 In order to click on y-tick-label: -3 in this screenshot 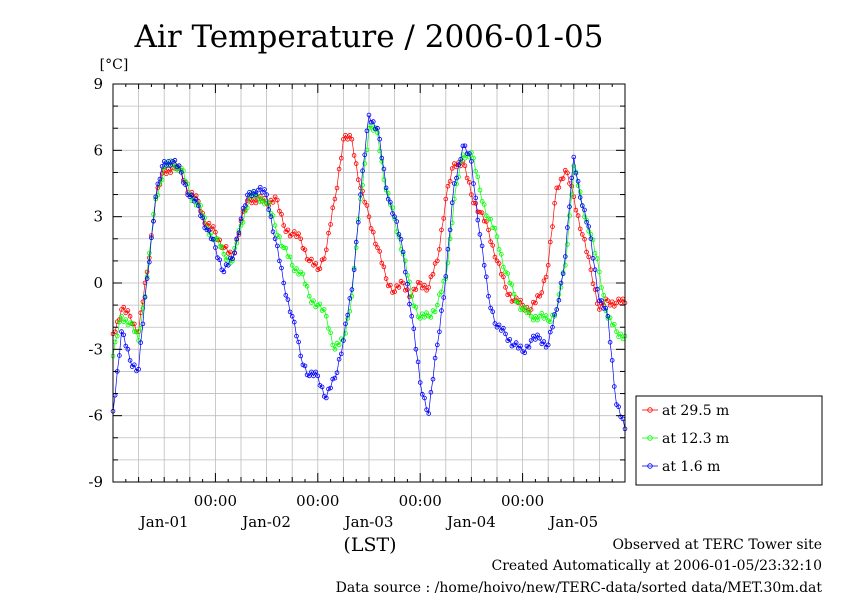, I will do `click(95, 349)`.